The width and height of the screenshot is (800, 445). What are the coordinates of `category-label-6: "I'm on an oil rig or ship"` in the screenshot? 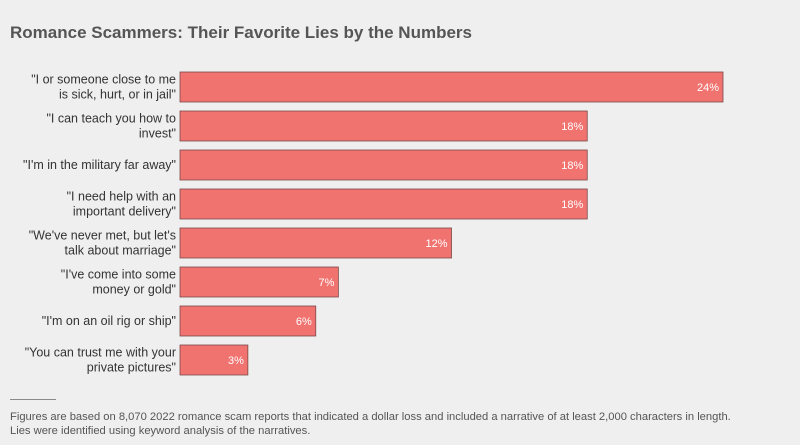 It's located at (109, 321).